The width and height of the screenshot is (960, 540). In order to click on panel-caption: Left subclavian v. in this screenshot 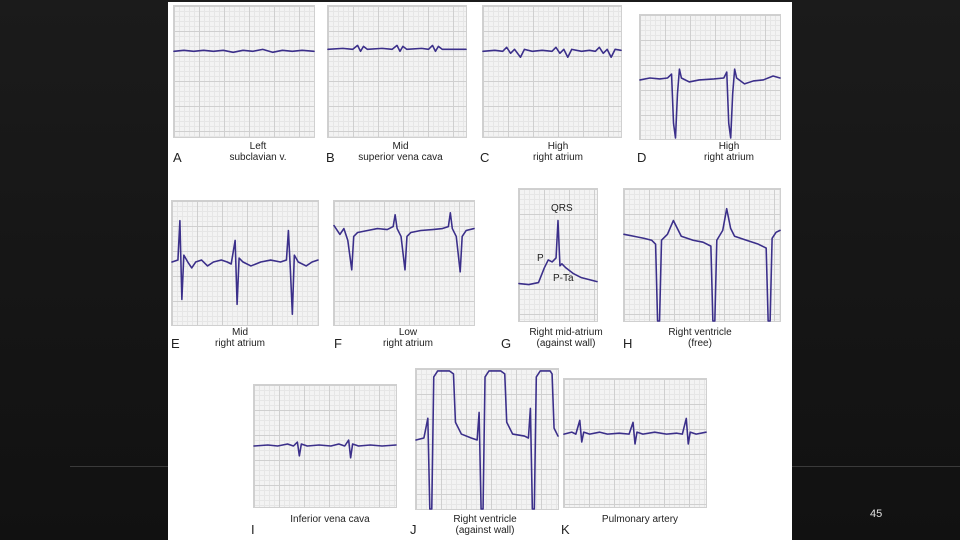, I will do `click(258, 152)`.